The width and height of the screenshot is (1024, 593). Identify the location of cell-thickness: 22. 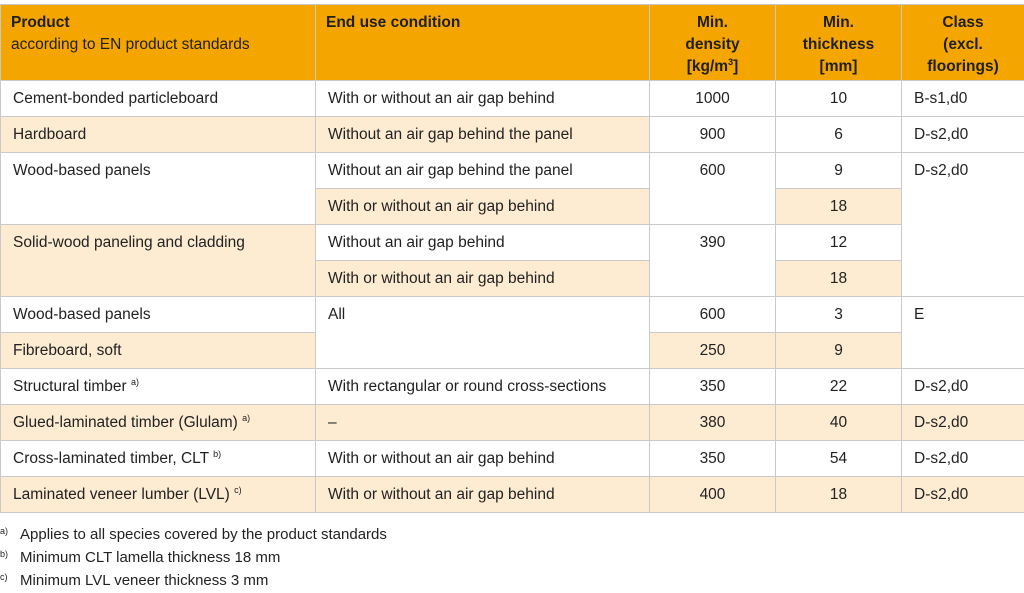
(838, 386).